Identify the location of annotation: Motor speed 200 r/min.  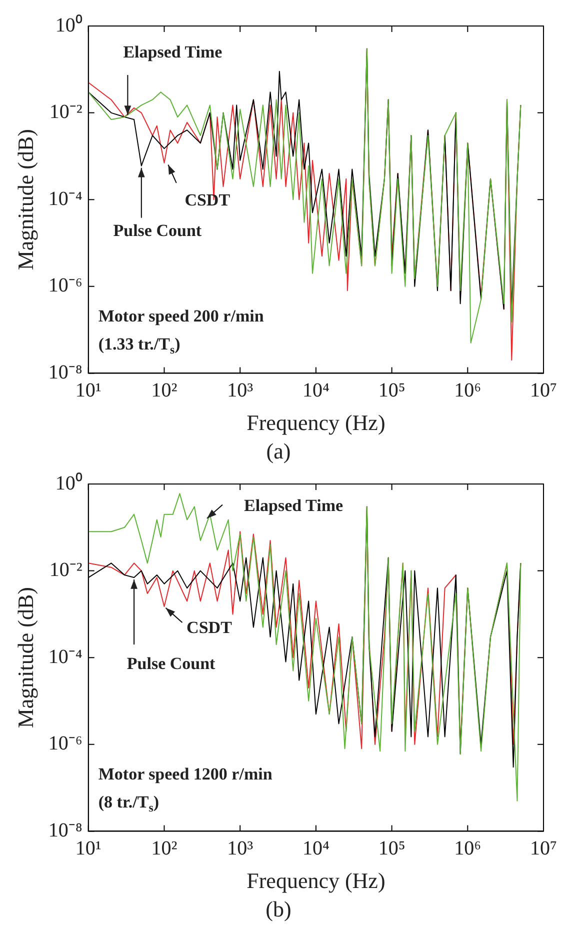
(181, 316).